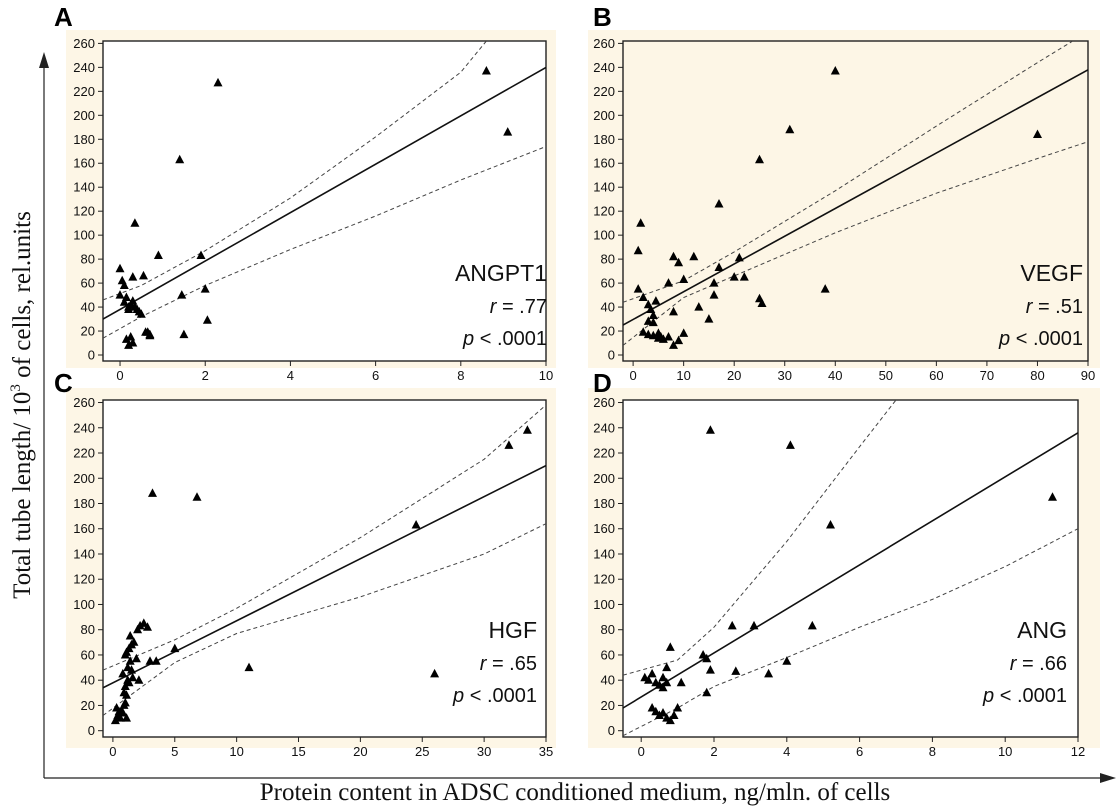  What do you see at coordinates (290, 375) in the screenshot?
I see `x-tick-label-angpt1: 4` at bounding box center [290, 375].